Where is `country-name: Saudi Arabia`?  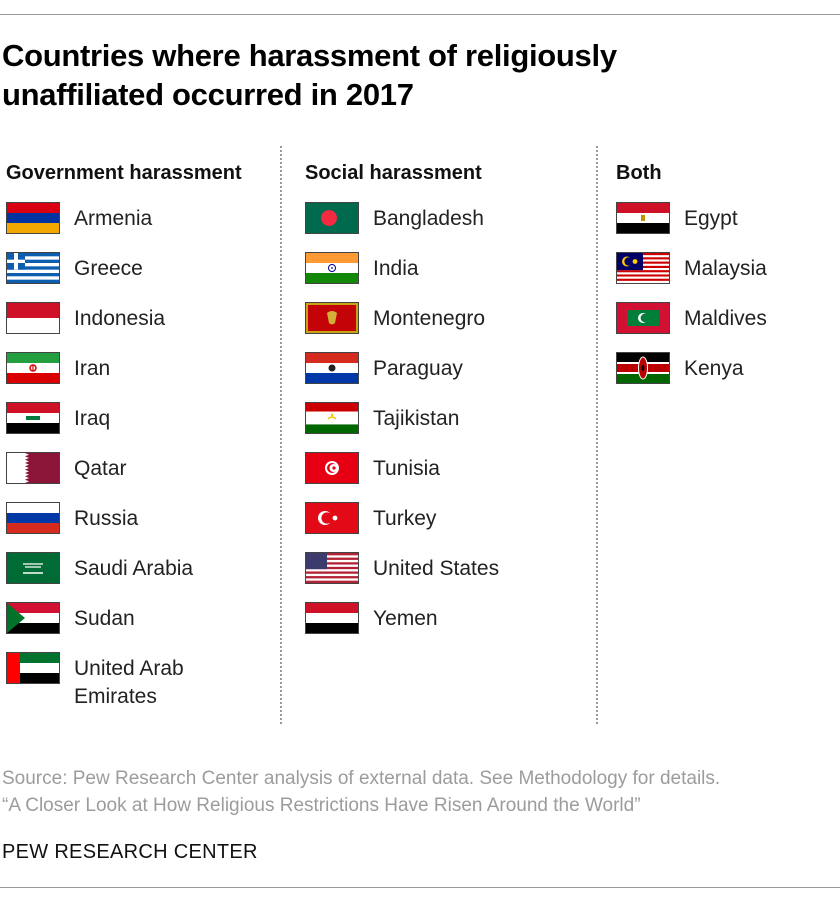 country-name: Saudi Arabia is located at coordinates (134, 568).